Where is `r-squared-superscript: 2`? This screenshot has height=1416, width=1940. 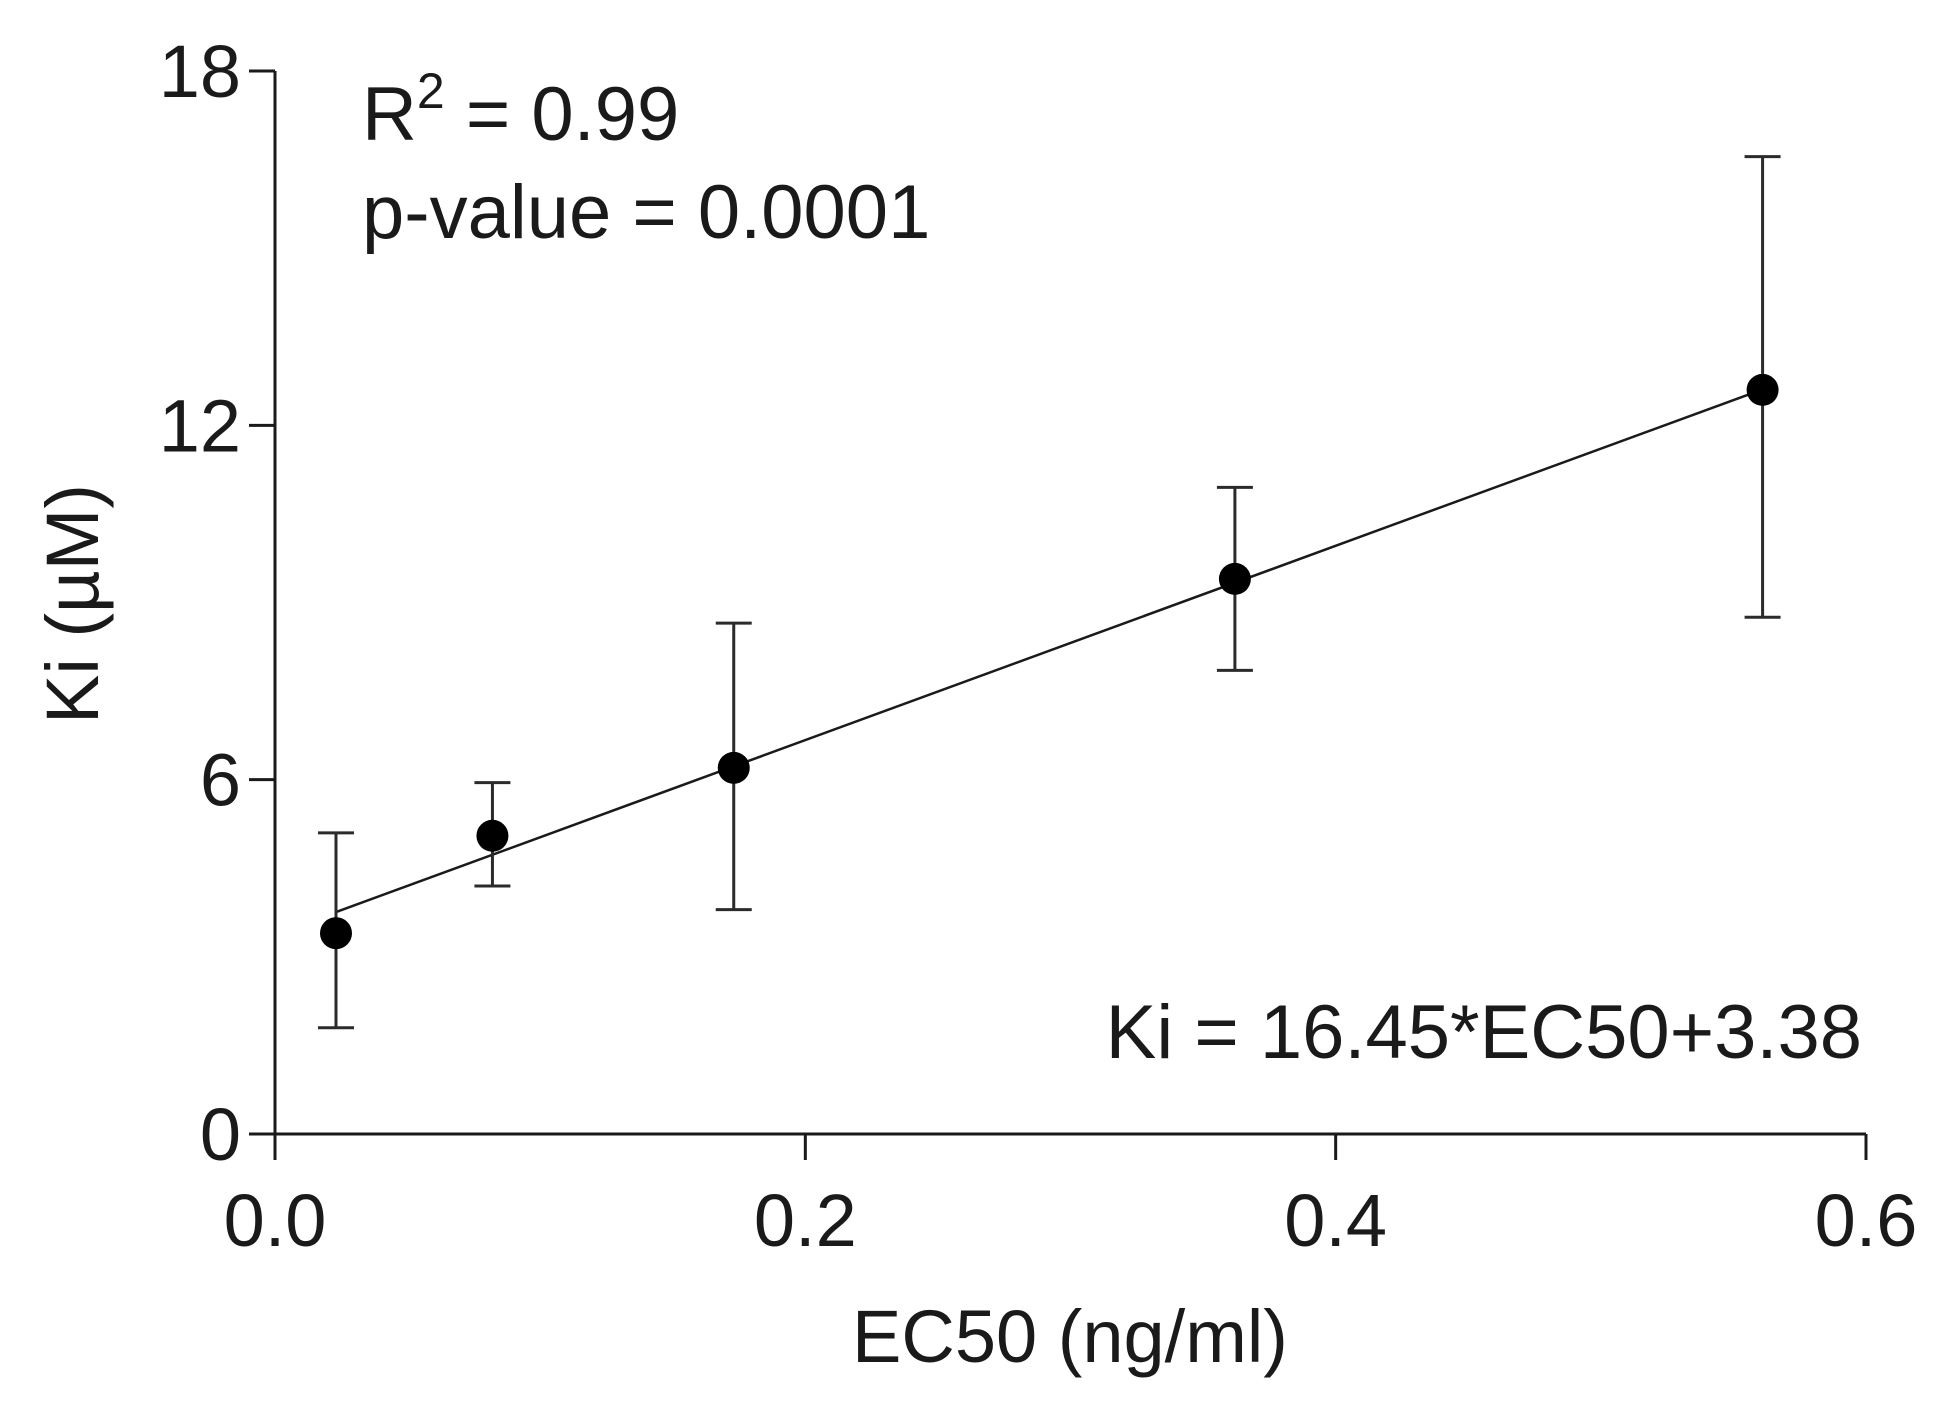 r-squared-superscript: 2 is located at coordinates (431, 91).